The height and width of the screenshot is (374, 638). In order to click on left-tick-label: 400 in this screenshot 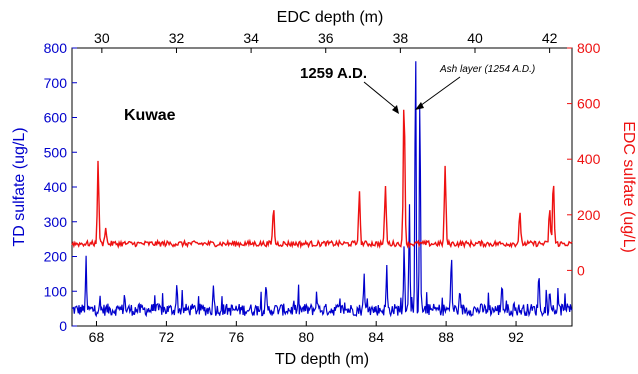, I will do `click(56, 187)`.